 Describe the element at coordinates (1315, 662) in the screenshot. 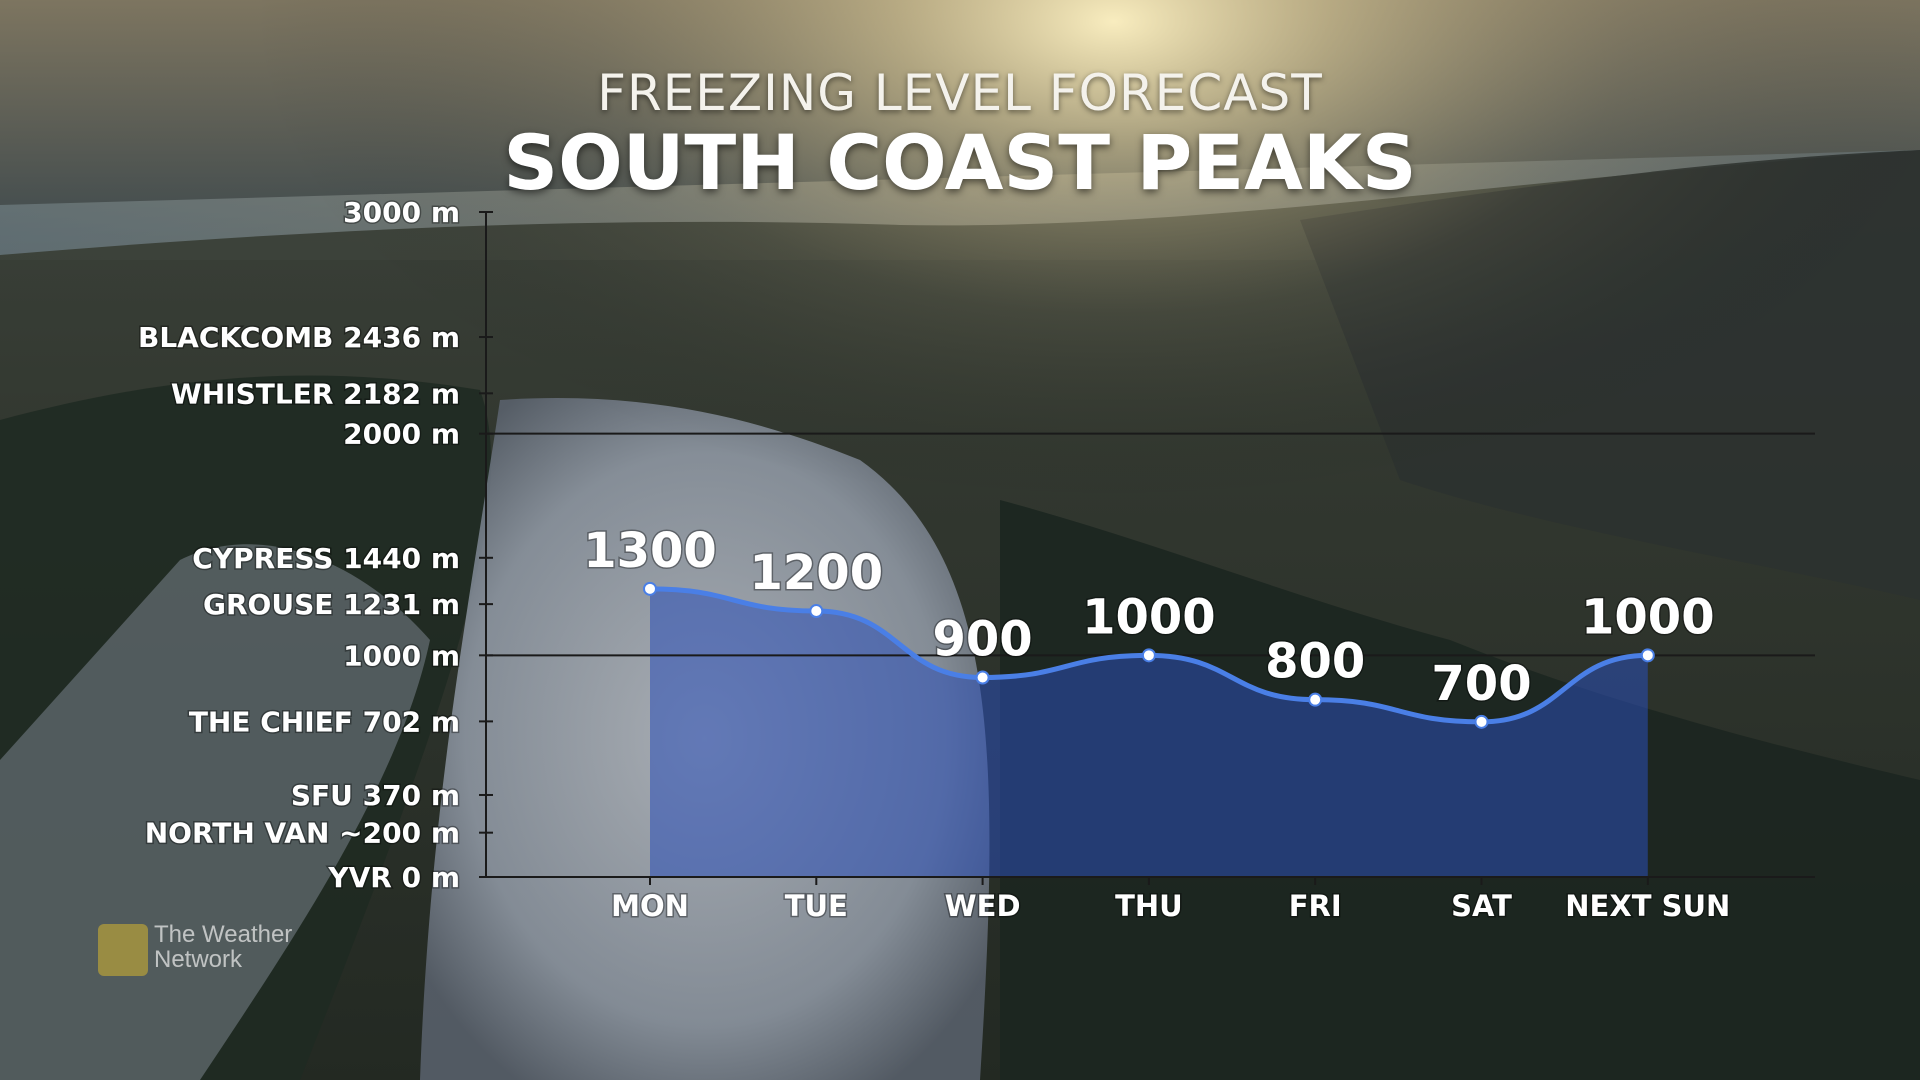

I see `data-label: 800` at that location.